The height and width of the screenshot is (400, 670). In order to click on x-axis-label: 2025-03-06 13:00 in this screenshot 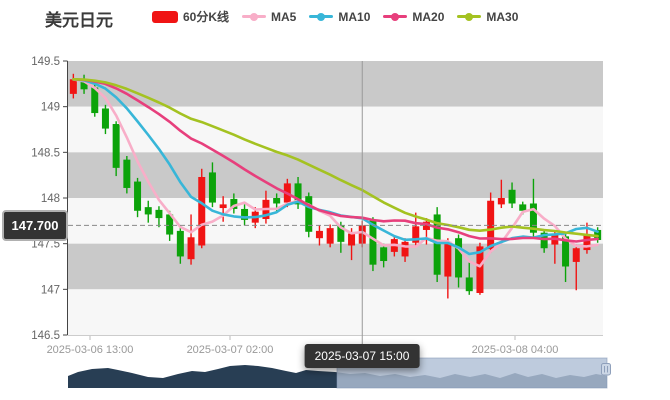, I will do `click(90, 350)`.